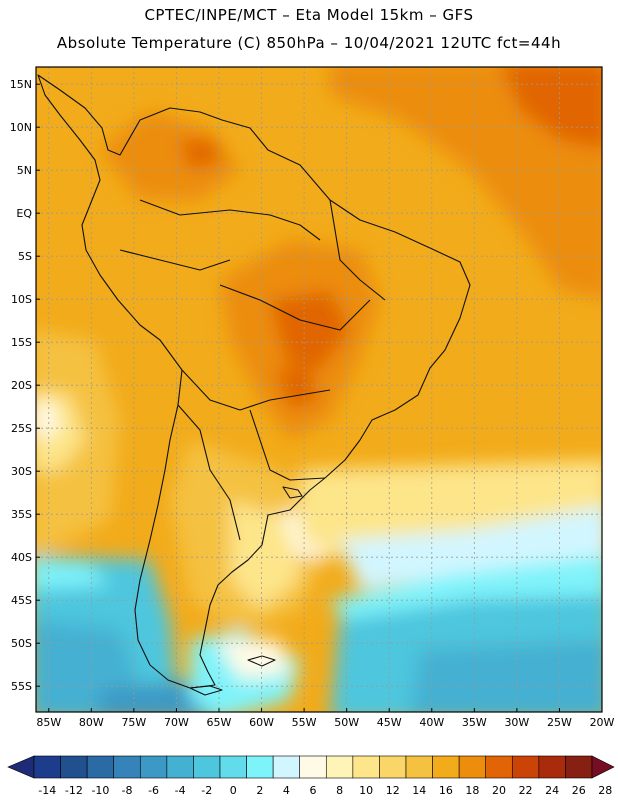  What do you see at coordinates (516, 722) in the screenshot?
I see `lon-tick-label: 30W` at bounding box center [516, 722].